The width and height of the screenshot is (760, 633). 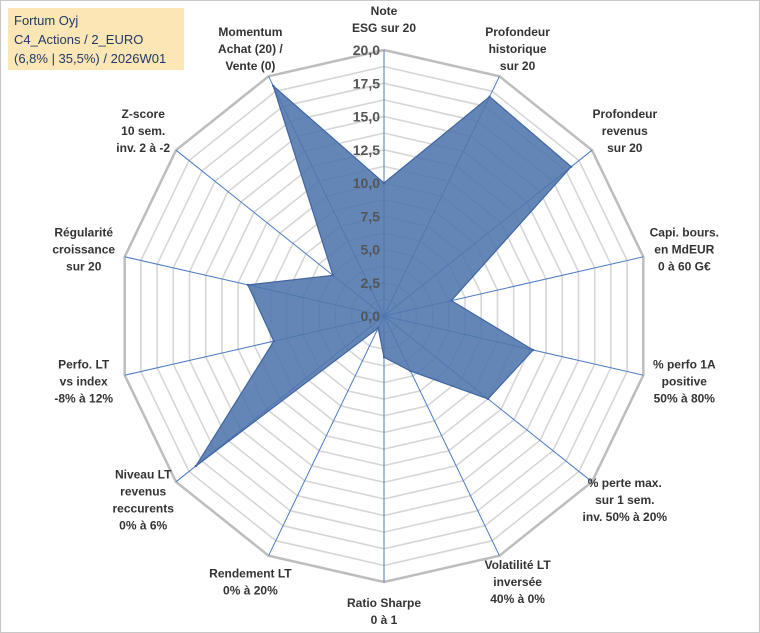 I want to click on axis-label-line: Momentum, so click(x=250, y=32).